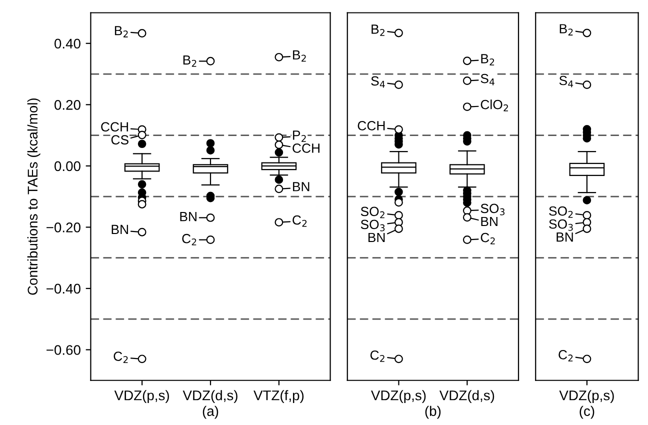 Image resolution: width=648 pixels, height=425 pixels. Describe the element at coordinates (63, 289) in the screenshot. I see `y-tick-label: −0.40` at that location.